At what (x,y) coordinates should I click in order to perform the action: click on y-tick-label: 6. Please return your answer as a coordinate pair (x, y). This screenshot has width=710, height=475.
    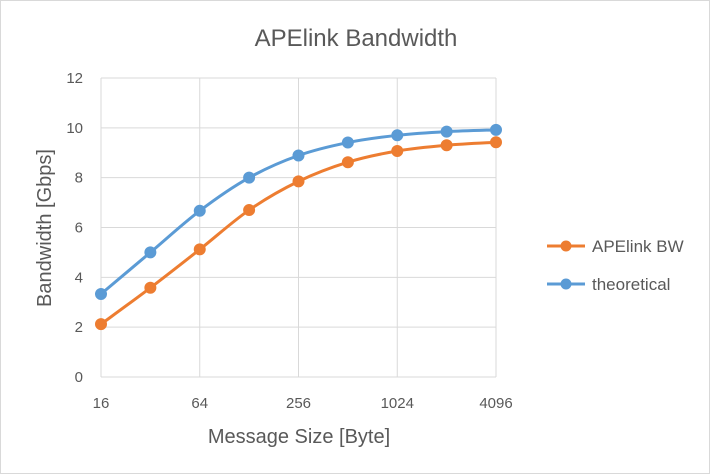
    Looking at the image, I should click on (79, 228).